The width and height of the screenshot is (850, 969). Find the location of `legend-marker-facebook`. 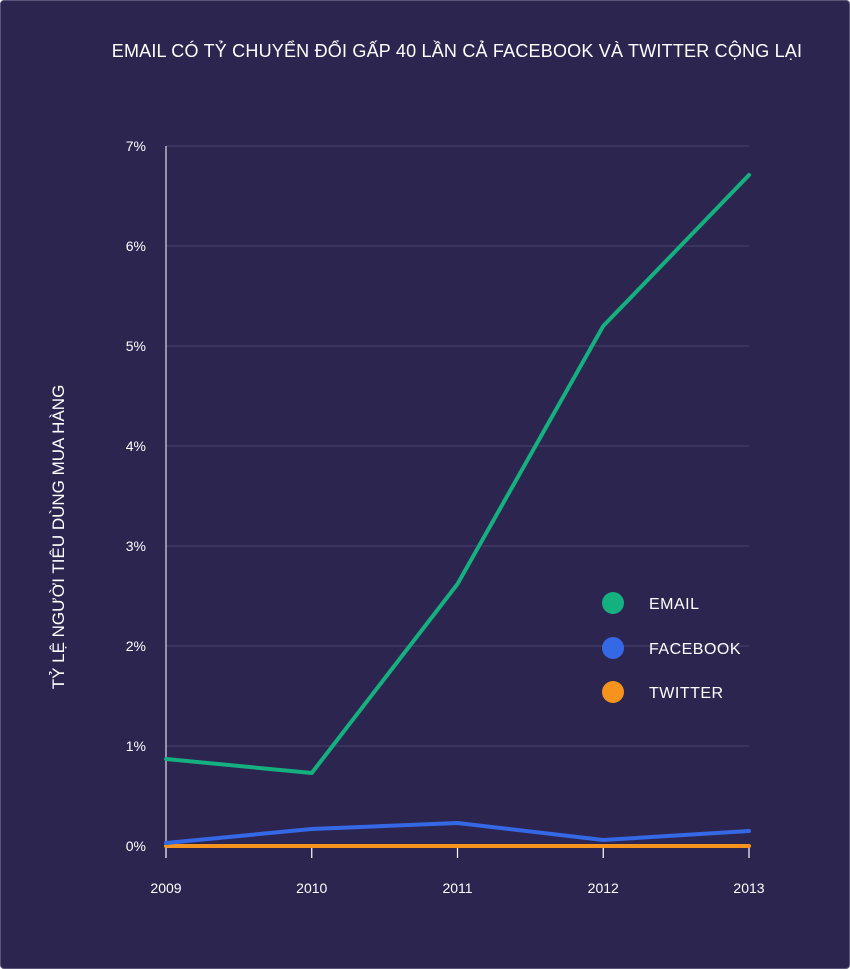

legend-marker-facebook is located at coordinates (613, 648).